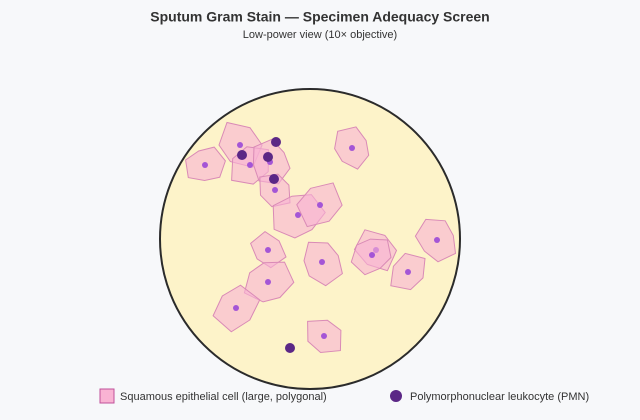  I want to click on legend-label: Polymorphonuclear leukocyte (PMN), so click(499, 397).